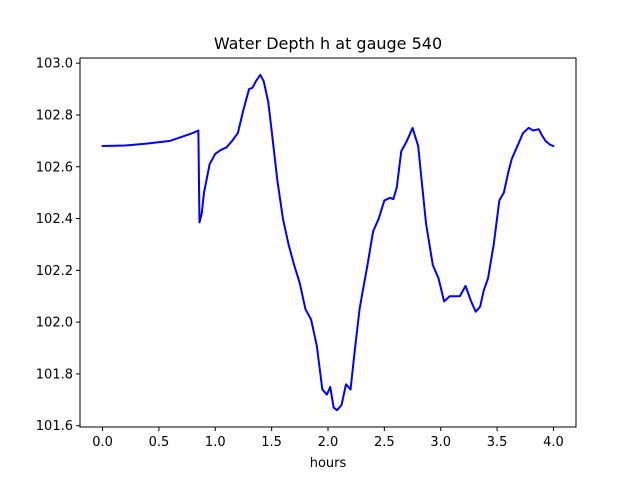 The height and width of the screenshot is (480, 640). I want to click on y-tick-label: 102.4, so click(54, 219).